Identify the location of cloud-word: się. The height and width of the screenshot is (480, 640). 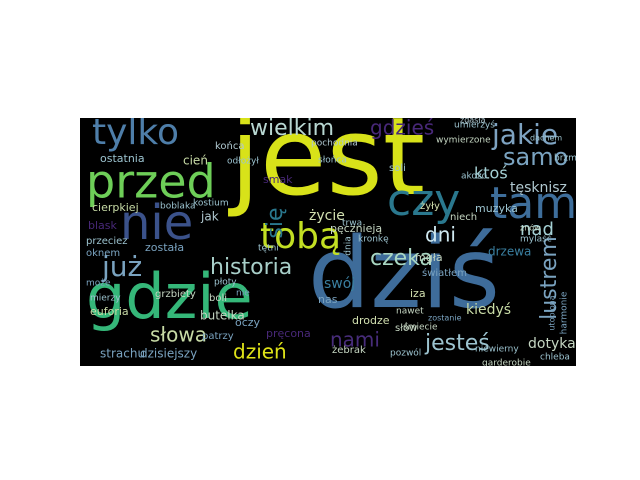
(275, 222).